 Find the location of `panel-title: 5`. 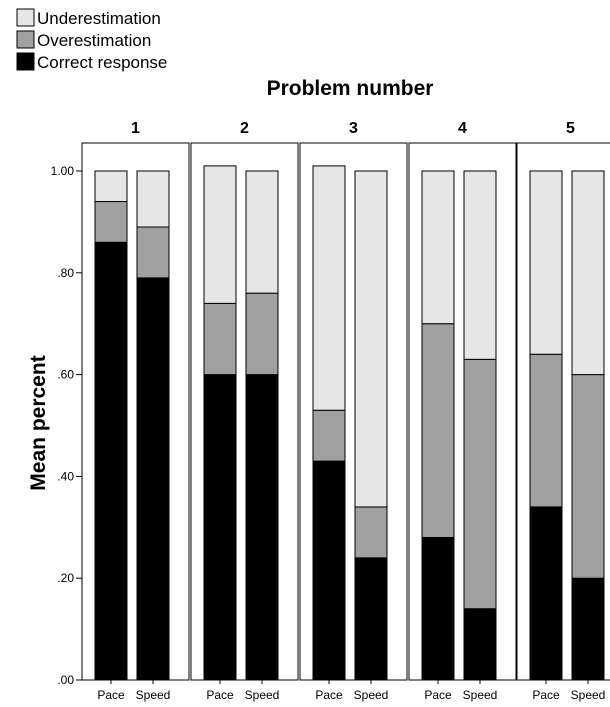

panel-title: 5 is located at coordinates (570, 128).